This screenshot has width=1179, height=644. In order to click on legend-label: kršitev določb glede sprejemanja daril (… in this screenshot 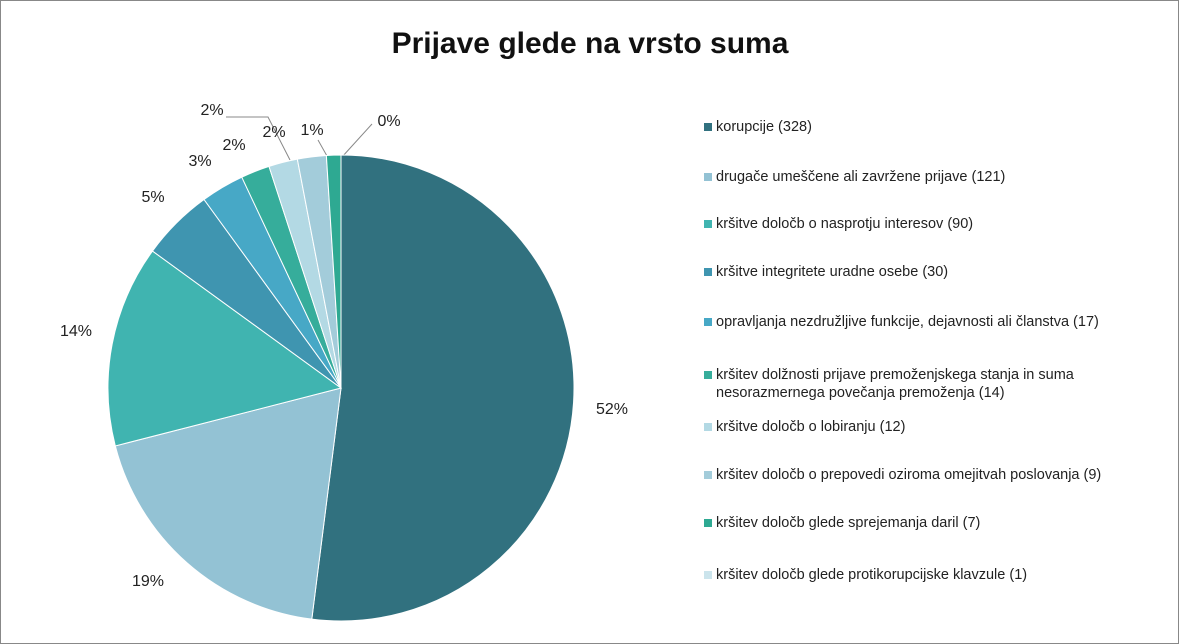, I will do `click(848, 523)`.